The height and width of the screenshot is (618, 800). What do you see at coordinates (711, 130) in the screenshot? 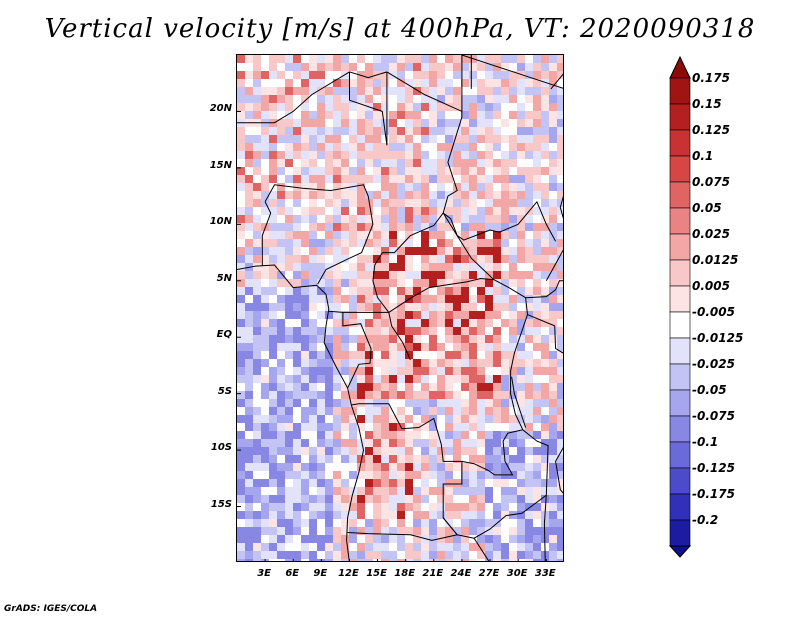
I see `colorbar-level-label: 0.125` at bounding box center [711, 130].